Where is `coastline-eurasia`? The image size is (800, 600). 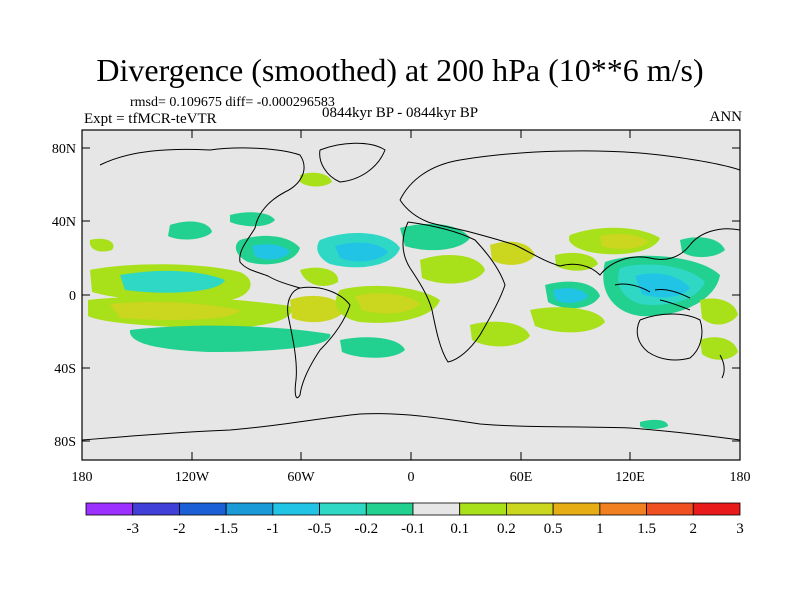
coastline-eurasia is located at coordinates (570, 213).